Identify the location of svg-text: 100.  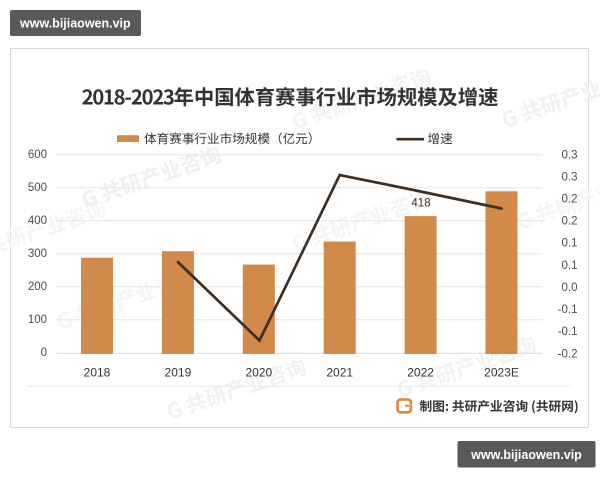
(37, 320).